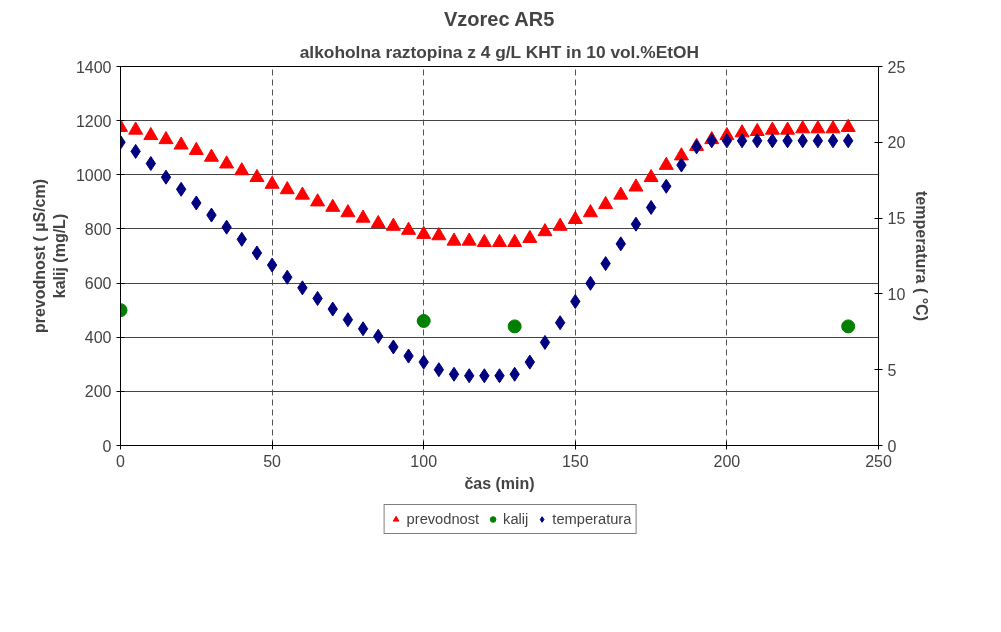 The image size is (1001, 632). What do you see at coordinates (516, 519) in the screenshot?
I see `legend-label: kalij` at bounding box center [516, 519].